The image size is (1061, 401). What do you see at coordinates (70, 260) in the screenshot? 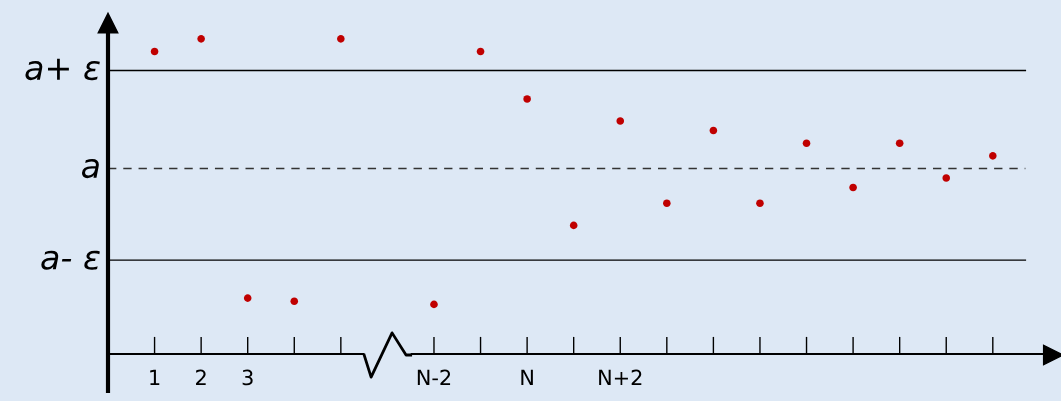
I see `ref-line-label: a- ε` at bounding box center [70, 260].